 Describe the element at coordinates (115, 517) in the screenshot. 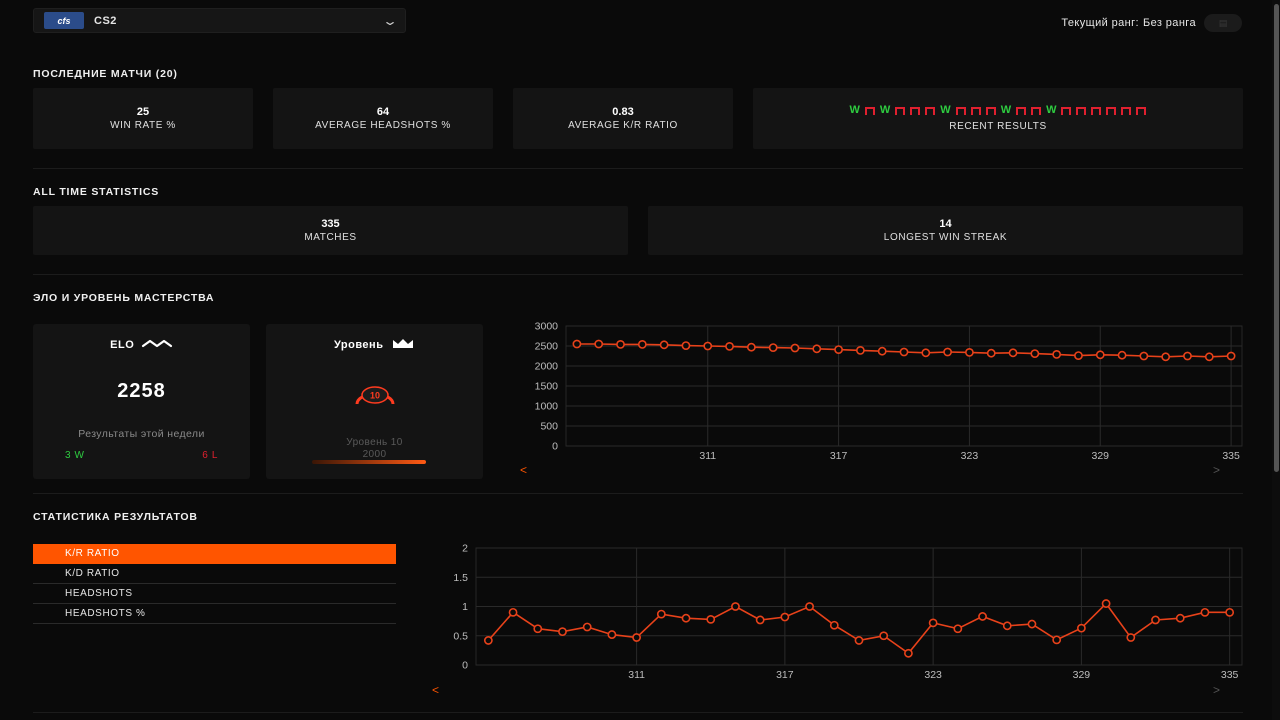

I see `results-stats-title: СТАТИСТИКА РЕЗУЛЬТАТОВ` at that location.